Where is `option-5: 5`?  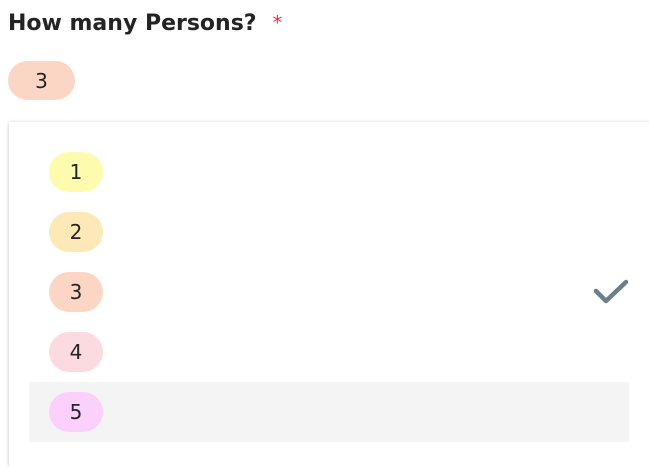 option-5: 5 is located at coordinates (329, 412).